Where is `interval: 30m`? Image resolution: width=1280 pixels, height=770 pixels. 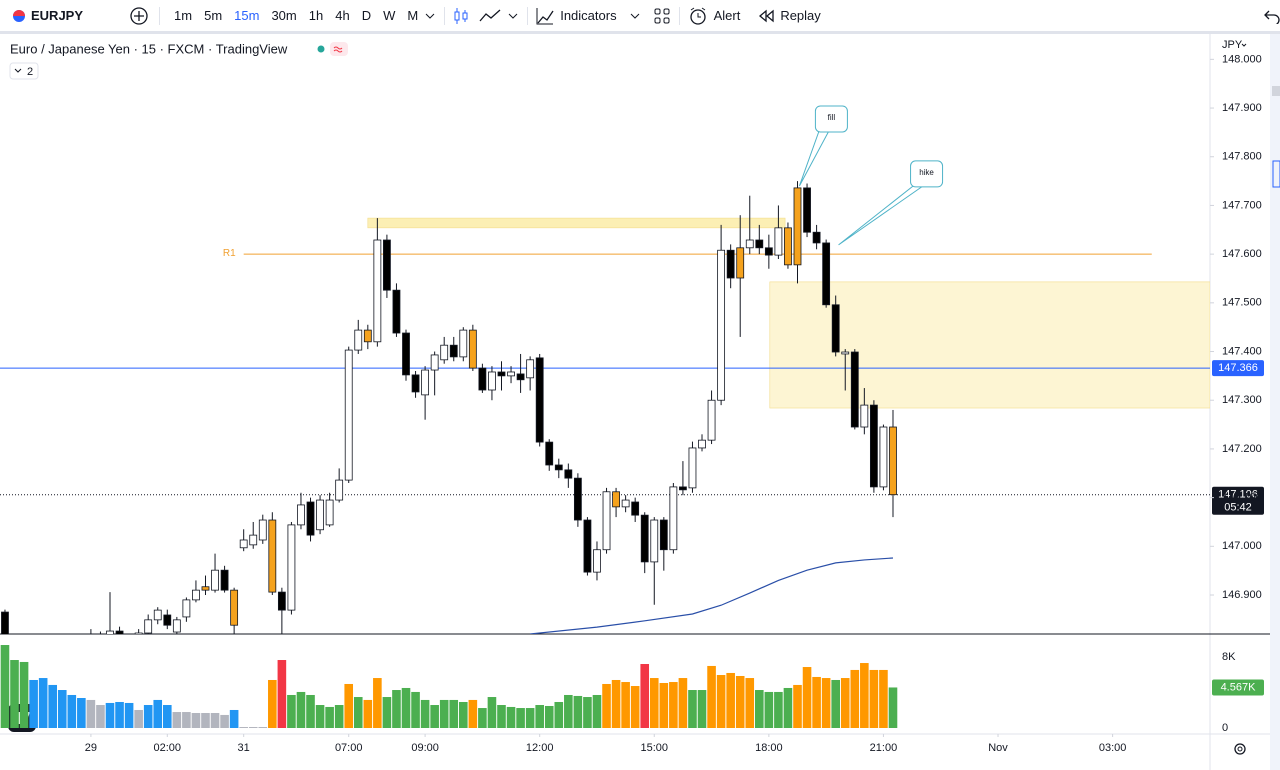
interval: 30m is located at coordinates (284, 15).